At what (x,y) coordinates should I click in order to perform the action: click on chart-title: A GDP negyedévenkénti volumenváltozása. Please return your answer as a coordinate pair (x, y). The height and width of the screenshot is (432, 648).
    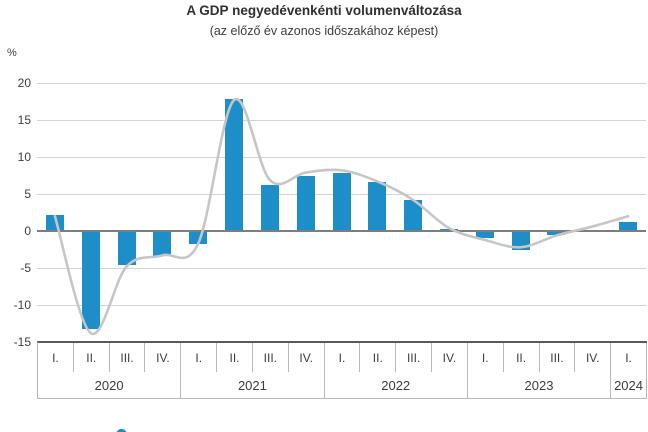
    Looking at the image, I should click on (324, 10).